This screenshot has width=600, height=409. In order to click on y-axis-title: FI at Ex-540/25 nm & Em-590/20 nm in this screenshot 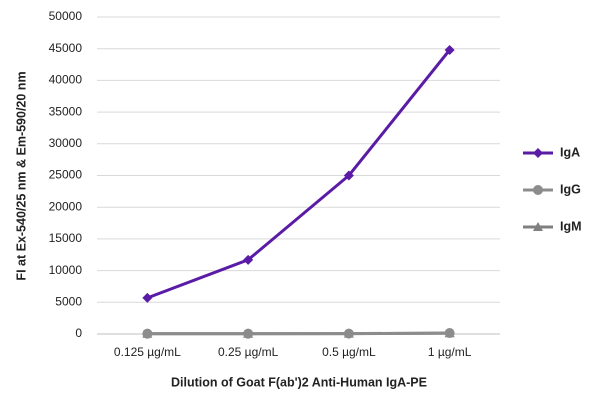, I will do `click(21, 175)`.